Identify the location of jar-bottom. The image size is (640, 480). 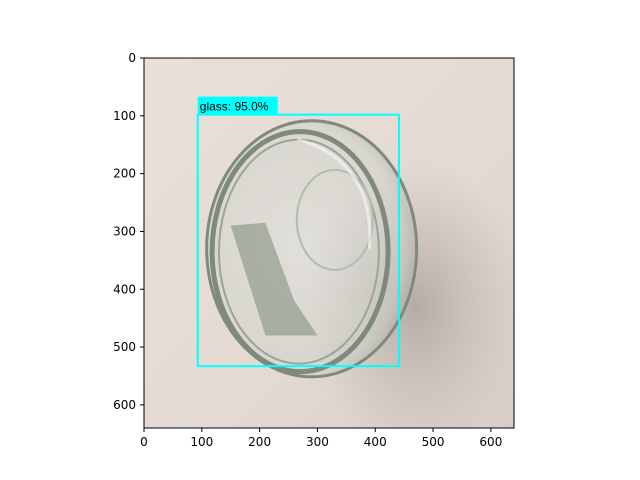
(334, 219).